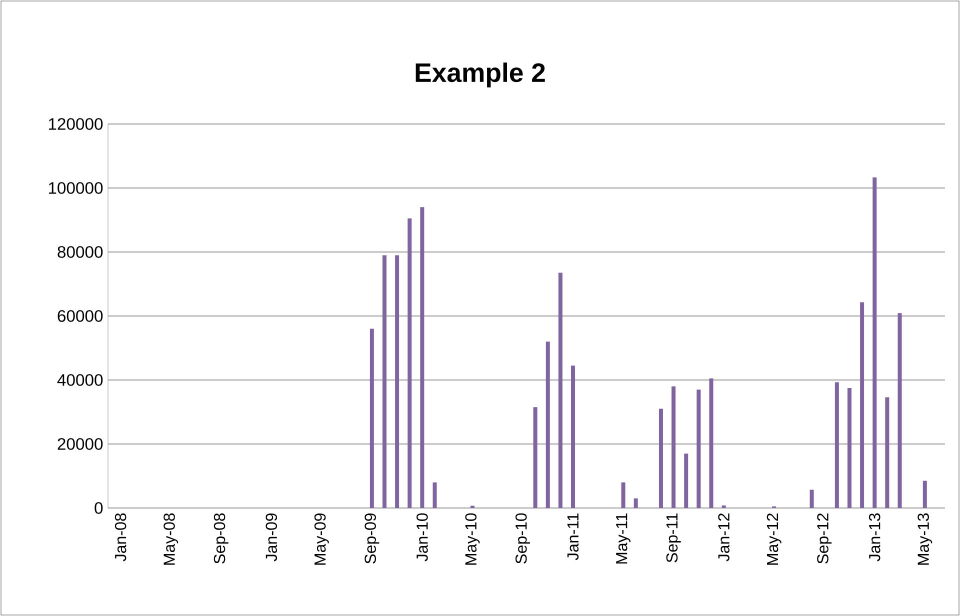 Image resolution: width=960 pixels, height=616 pixels. I want to click on y-tick-label: 40000, so click(80, 380).